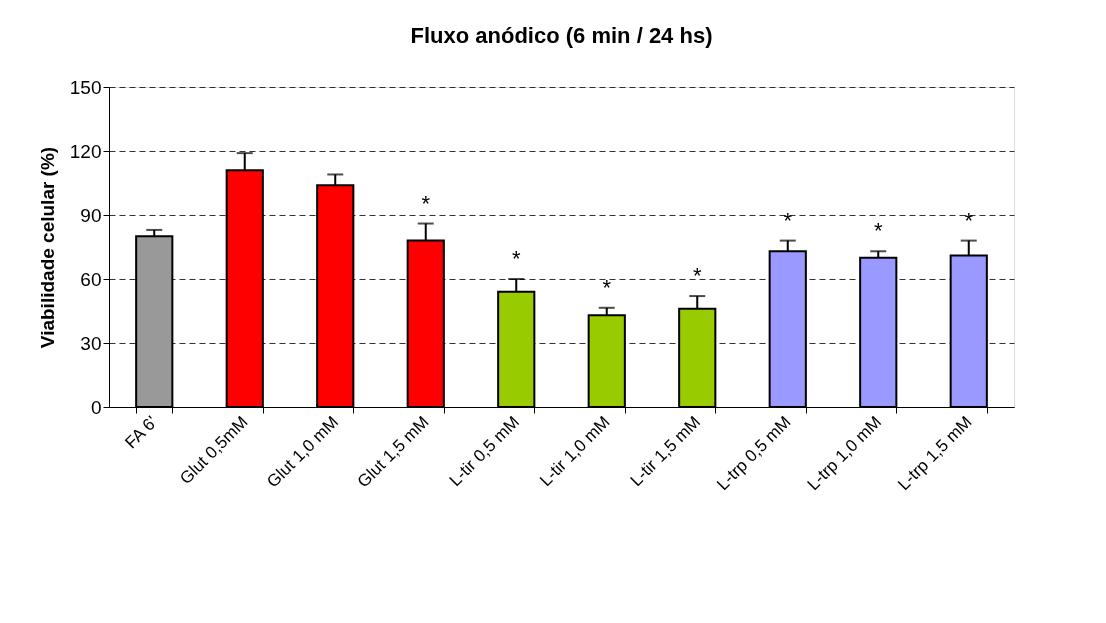  What do you see at coordinates (303, 452) in the screenshot?
I see `x-tick-label: Glut 1,0 mM` at bounding box center [303, 452].